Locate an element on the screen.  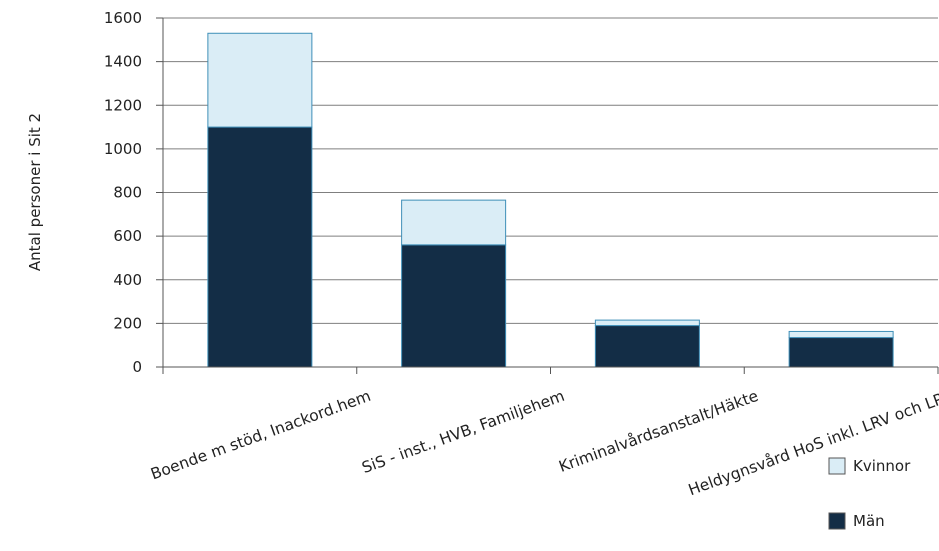
y-tick-label: 0 is located at coordinates (137, 367).